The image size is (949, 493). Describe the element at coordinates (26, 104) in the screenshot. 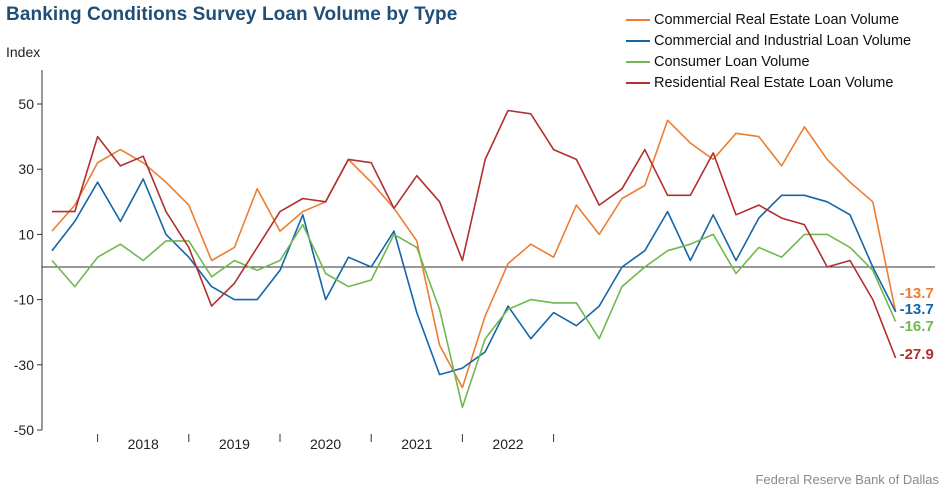

I see `y-tick-label: 50` at that location.